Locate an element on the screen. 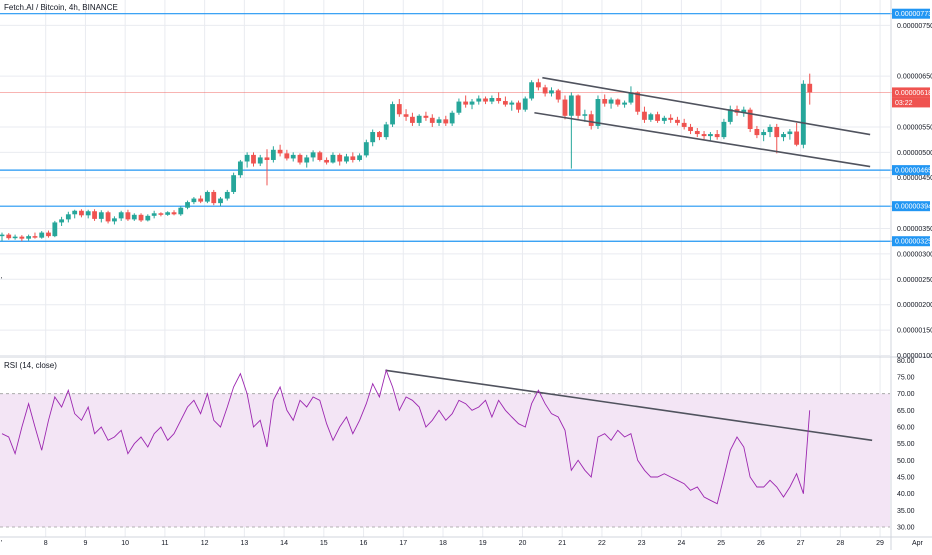 The height and width of the screenshot is (555, 932). price-axis-tick: 0.00000150 is located at coordinates (914, 331).